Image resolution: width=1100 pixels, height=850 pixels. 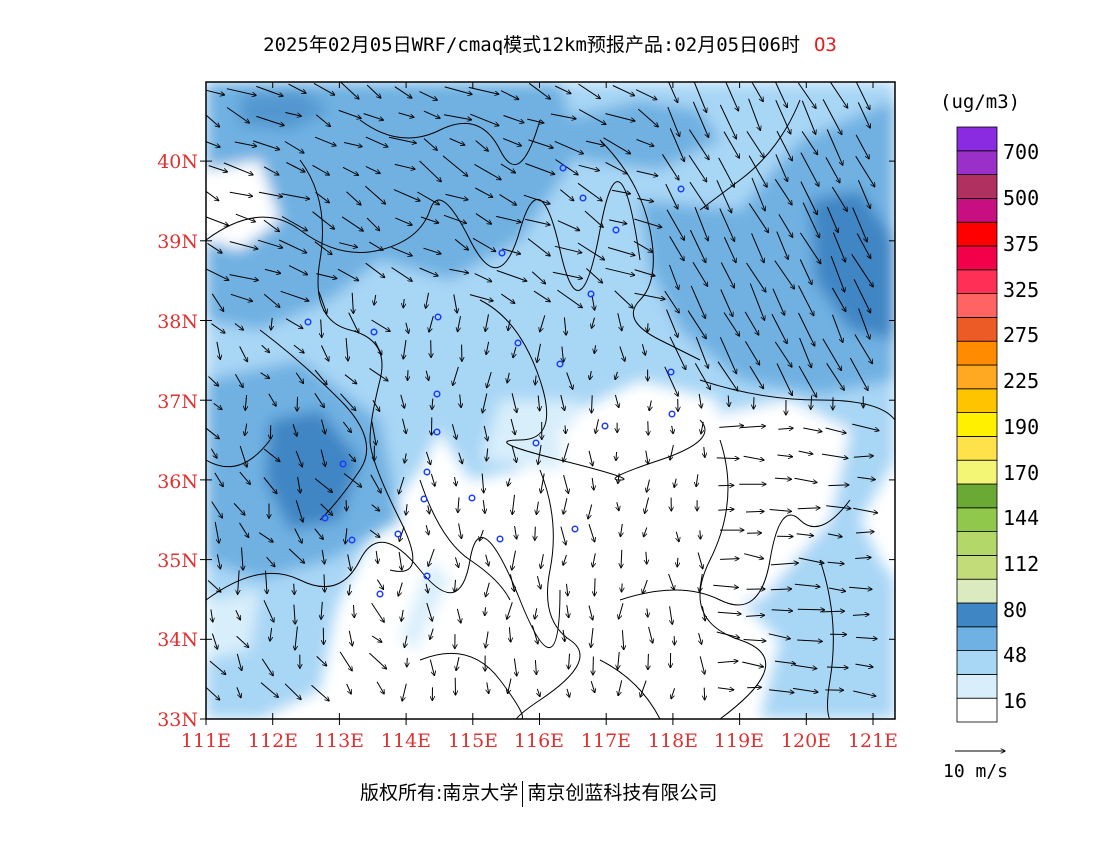 I want to click on latitude-labels: 33N 34N 35N 36N 37N 38N 39N 40N, so click(x=177, y=441).